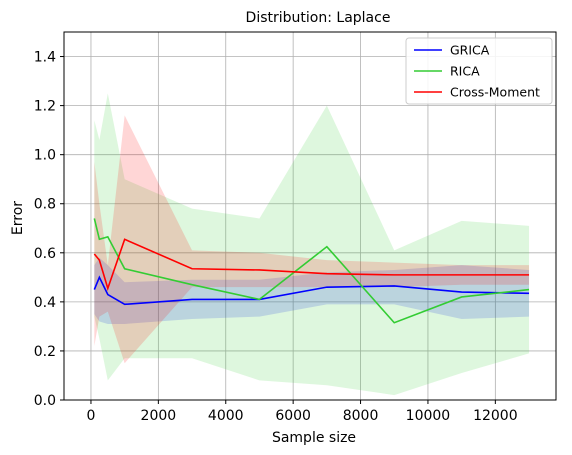 The height and width of the screenshot is (455, 572). Describe the element at coordinates (314, 438) in the screenshot. I see `x-axis-label: Sample size` at that location.